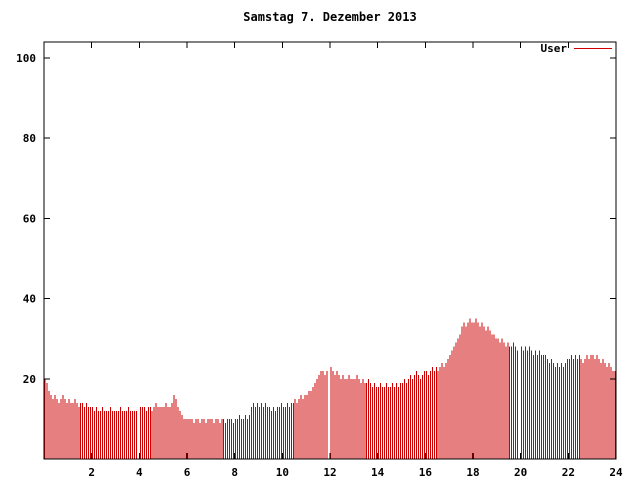 The width and height of the screenshot is (640, 480). Describe the element at coordinates (234, 472) in the screenshot. I see `x-tick-label: 8` at that location.